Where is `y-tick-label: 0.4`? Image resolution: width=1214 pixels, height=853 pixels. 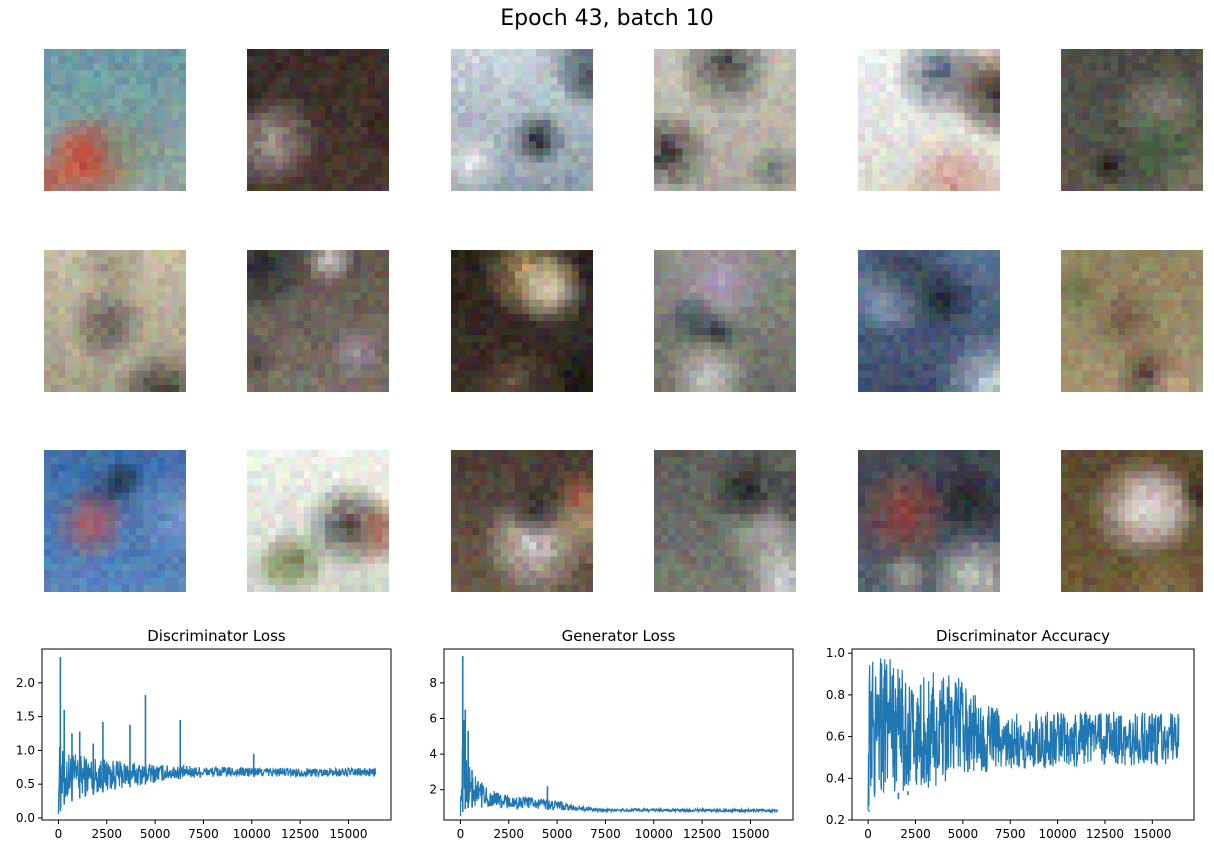 y-tick-label: 0.4 is located at coordinates (835, 778).